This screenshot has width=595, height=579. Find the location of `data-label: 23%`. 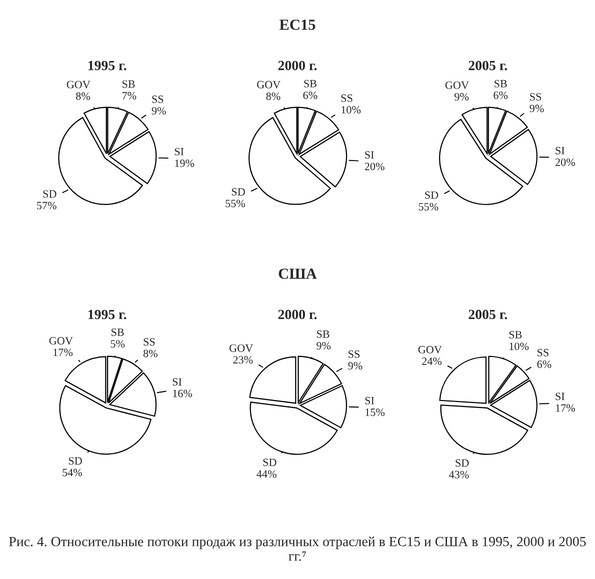

data-label: 23% is located at coordinates (243, 360).